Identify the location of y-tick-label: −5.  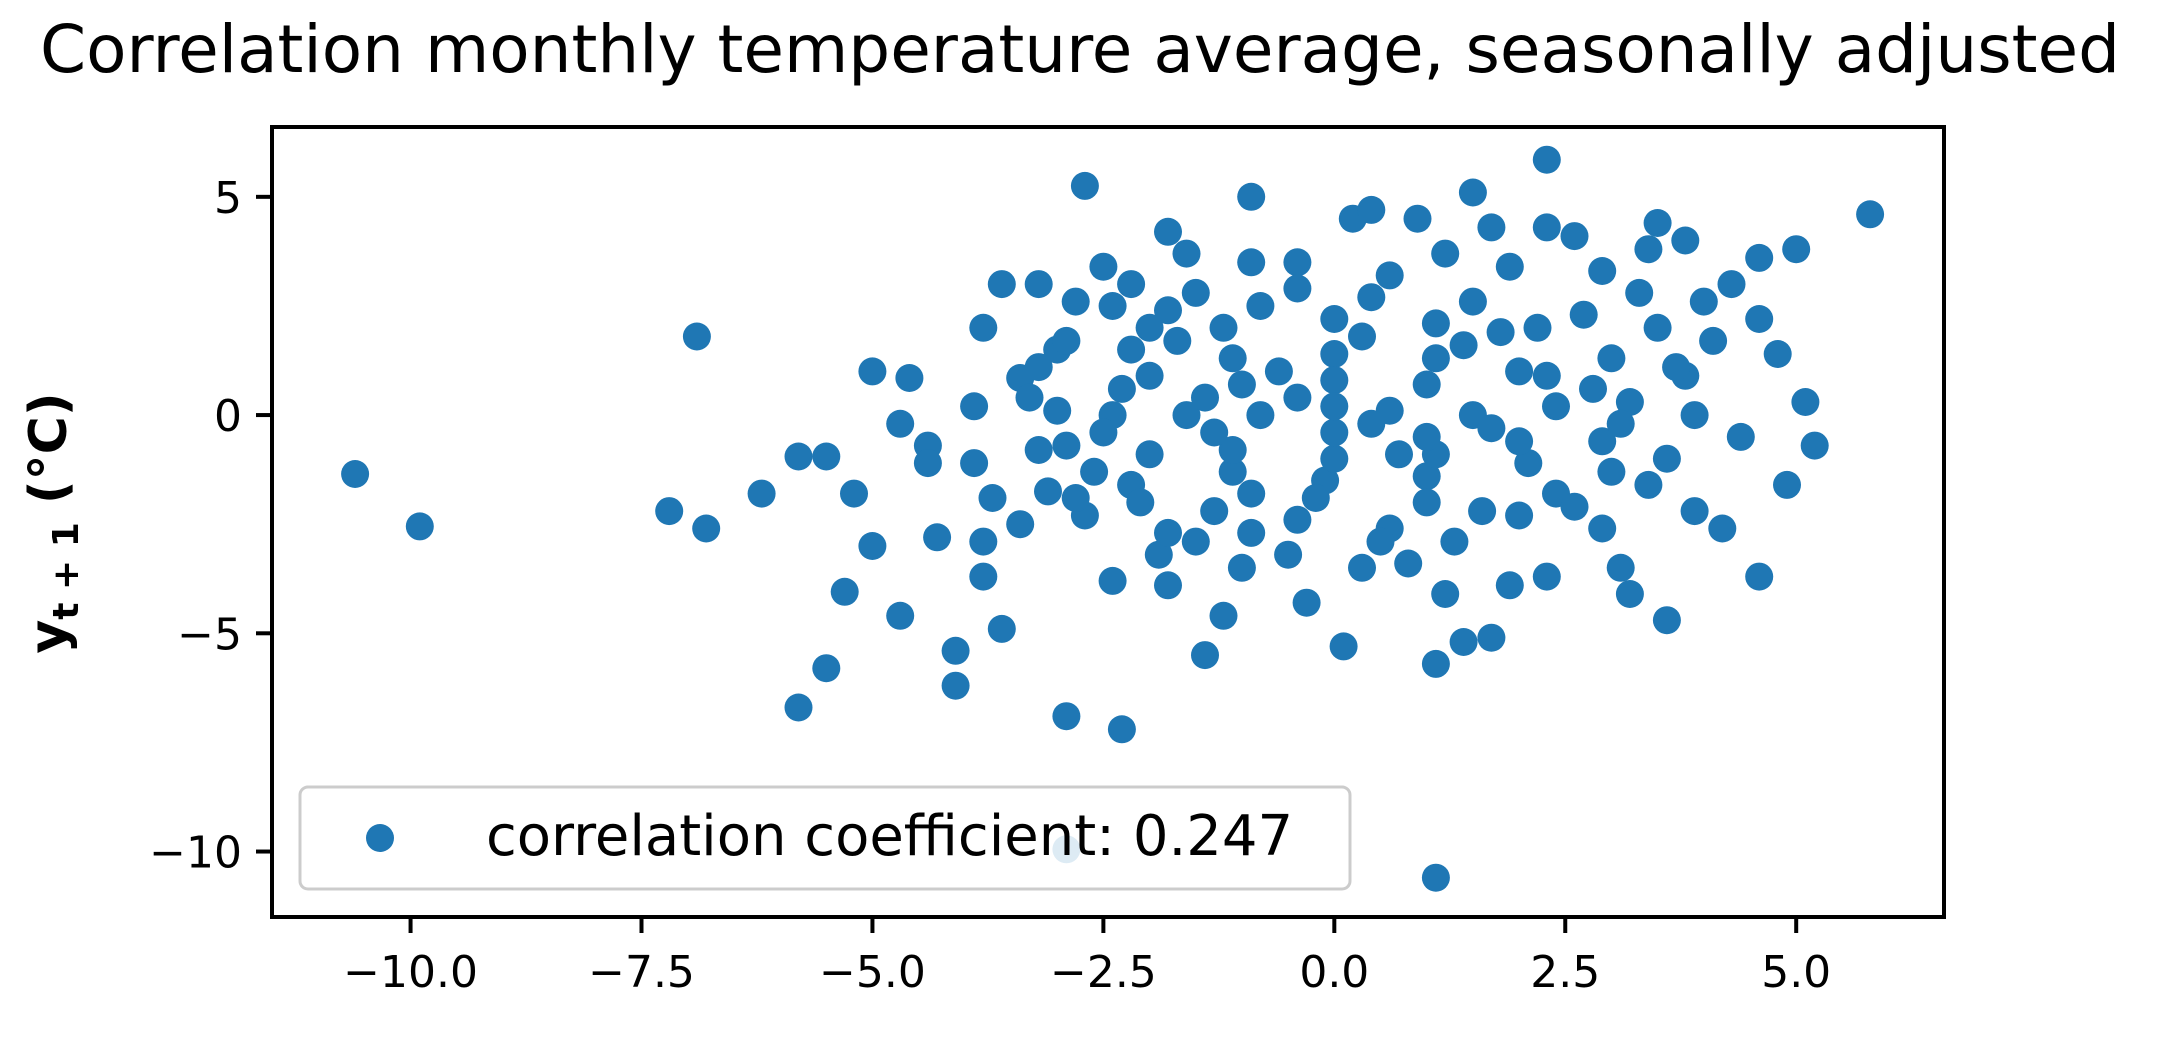
(209, 634).